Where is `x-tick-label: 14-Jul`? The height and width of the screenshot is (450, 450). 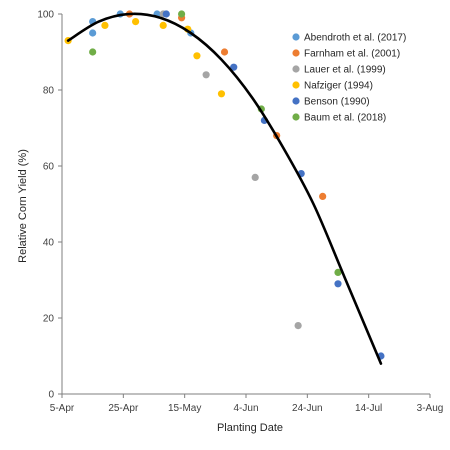 x-tick-label: 14-Jul is located at coordinates (368, 408).